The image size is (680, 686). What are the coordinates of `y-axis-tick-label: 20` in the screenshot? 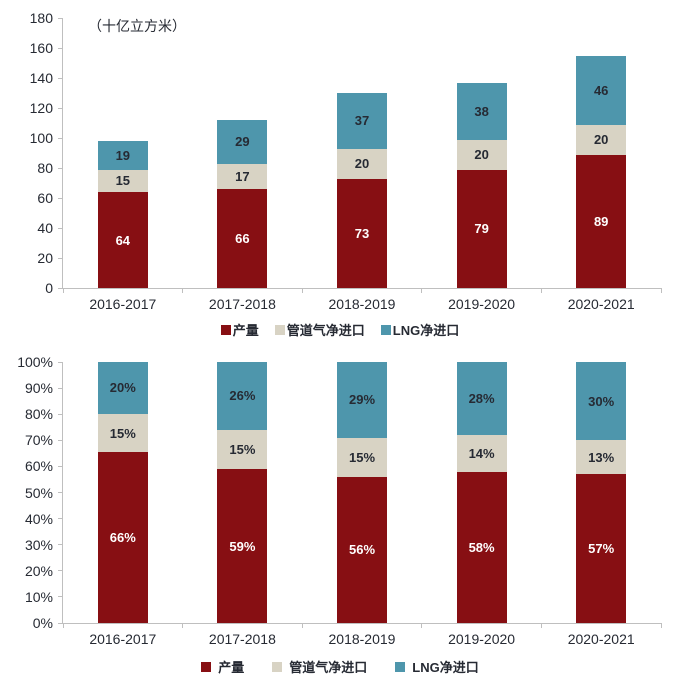 It's located at (45, 258).